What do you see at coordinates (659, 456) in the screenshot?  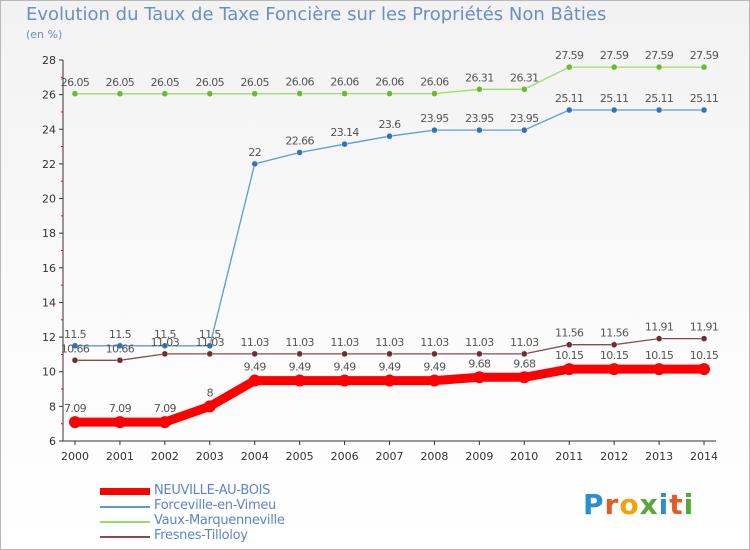 I see `x-tick-label: 2013` at bounding box center [659, 456].